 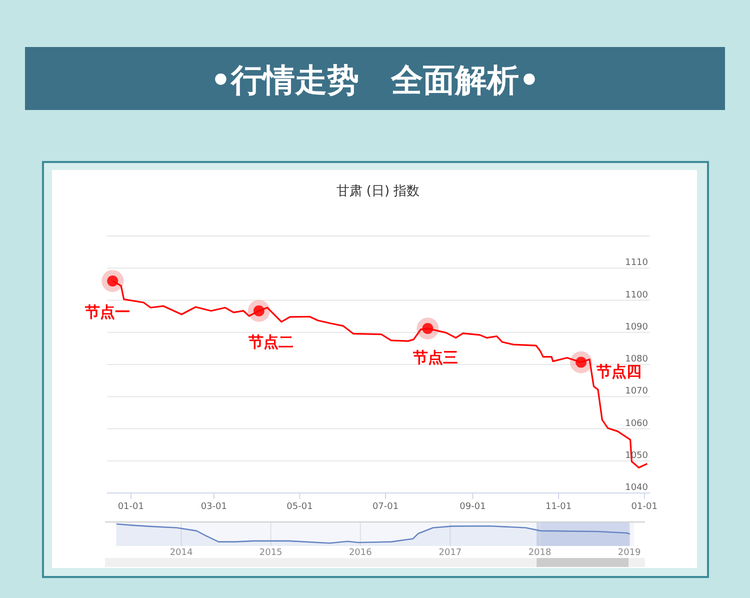 I want to click on annotation: 节点一, so click(x=107, y=311).